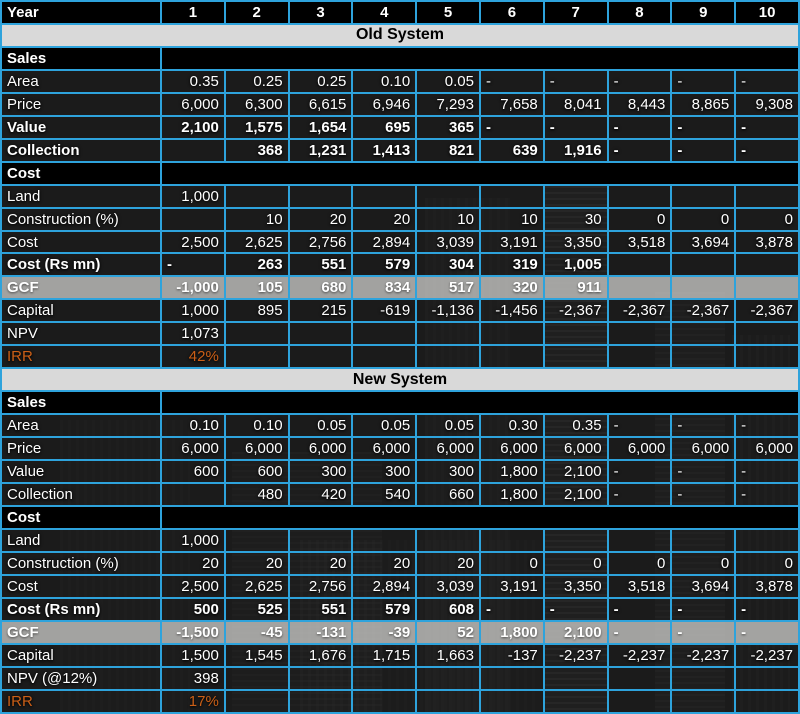 Image resolution: width=800 pixels, height=714 pixels. What do you see at coordinates (448, 242) in the screenshot?
I see `value-cell: 3,039` at bounding box center [448, 242].